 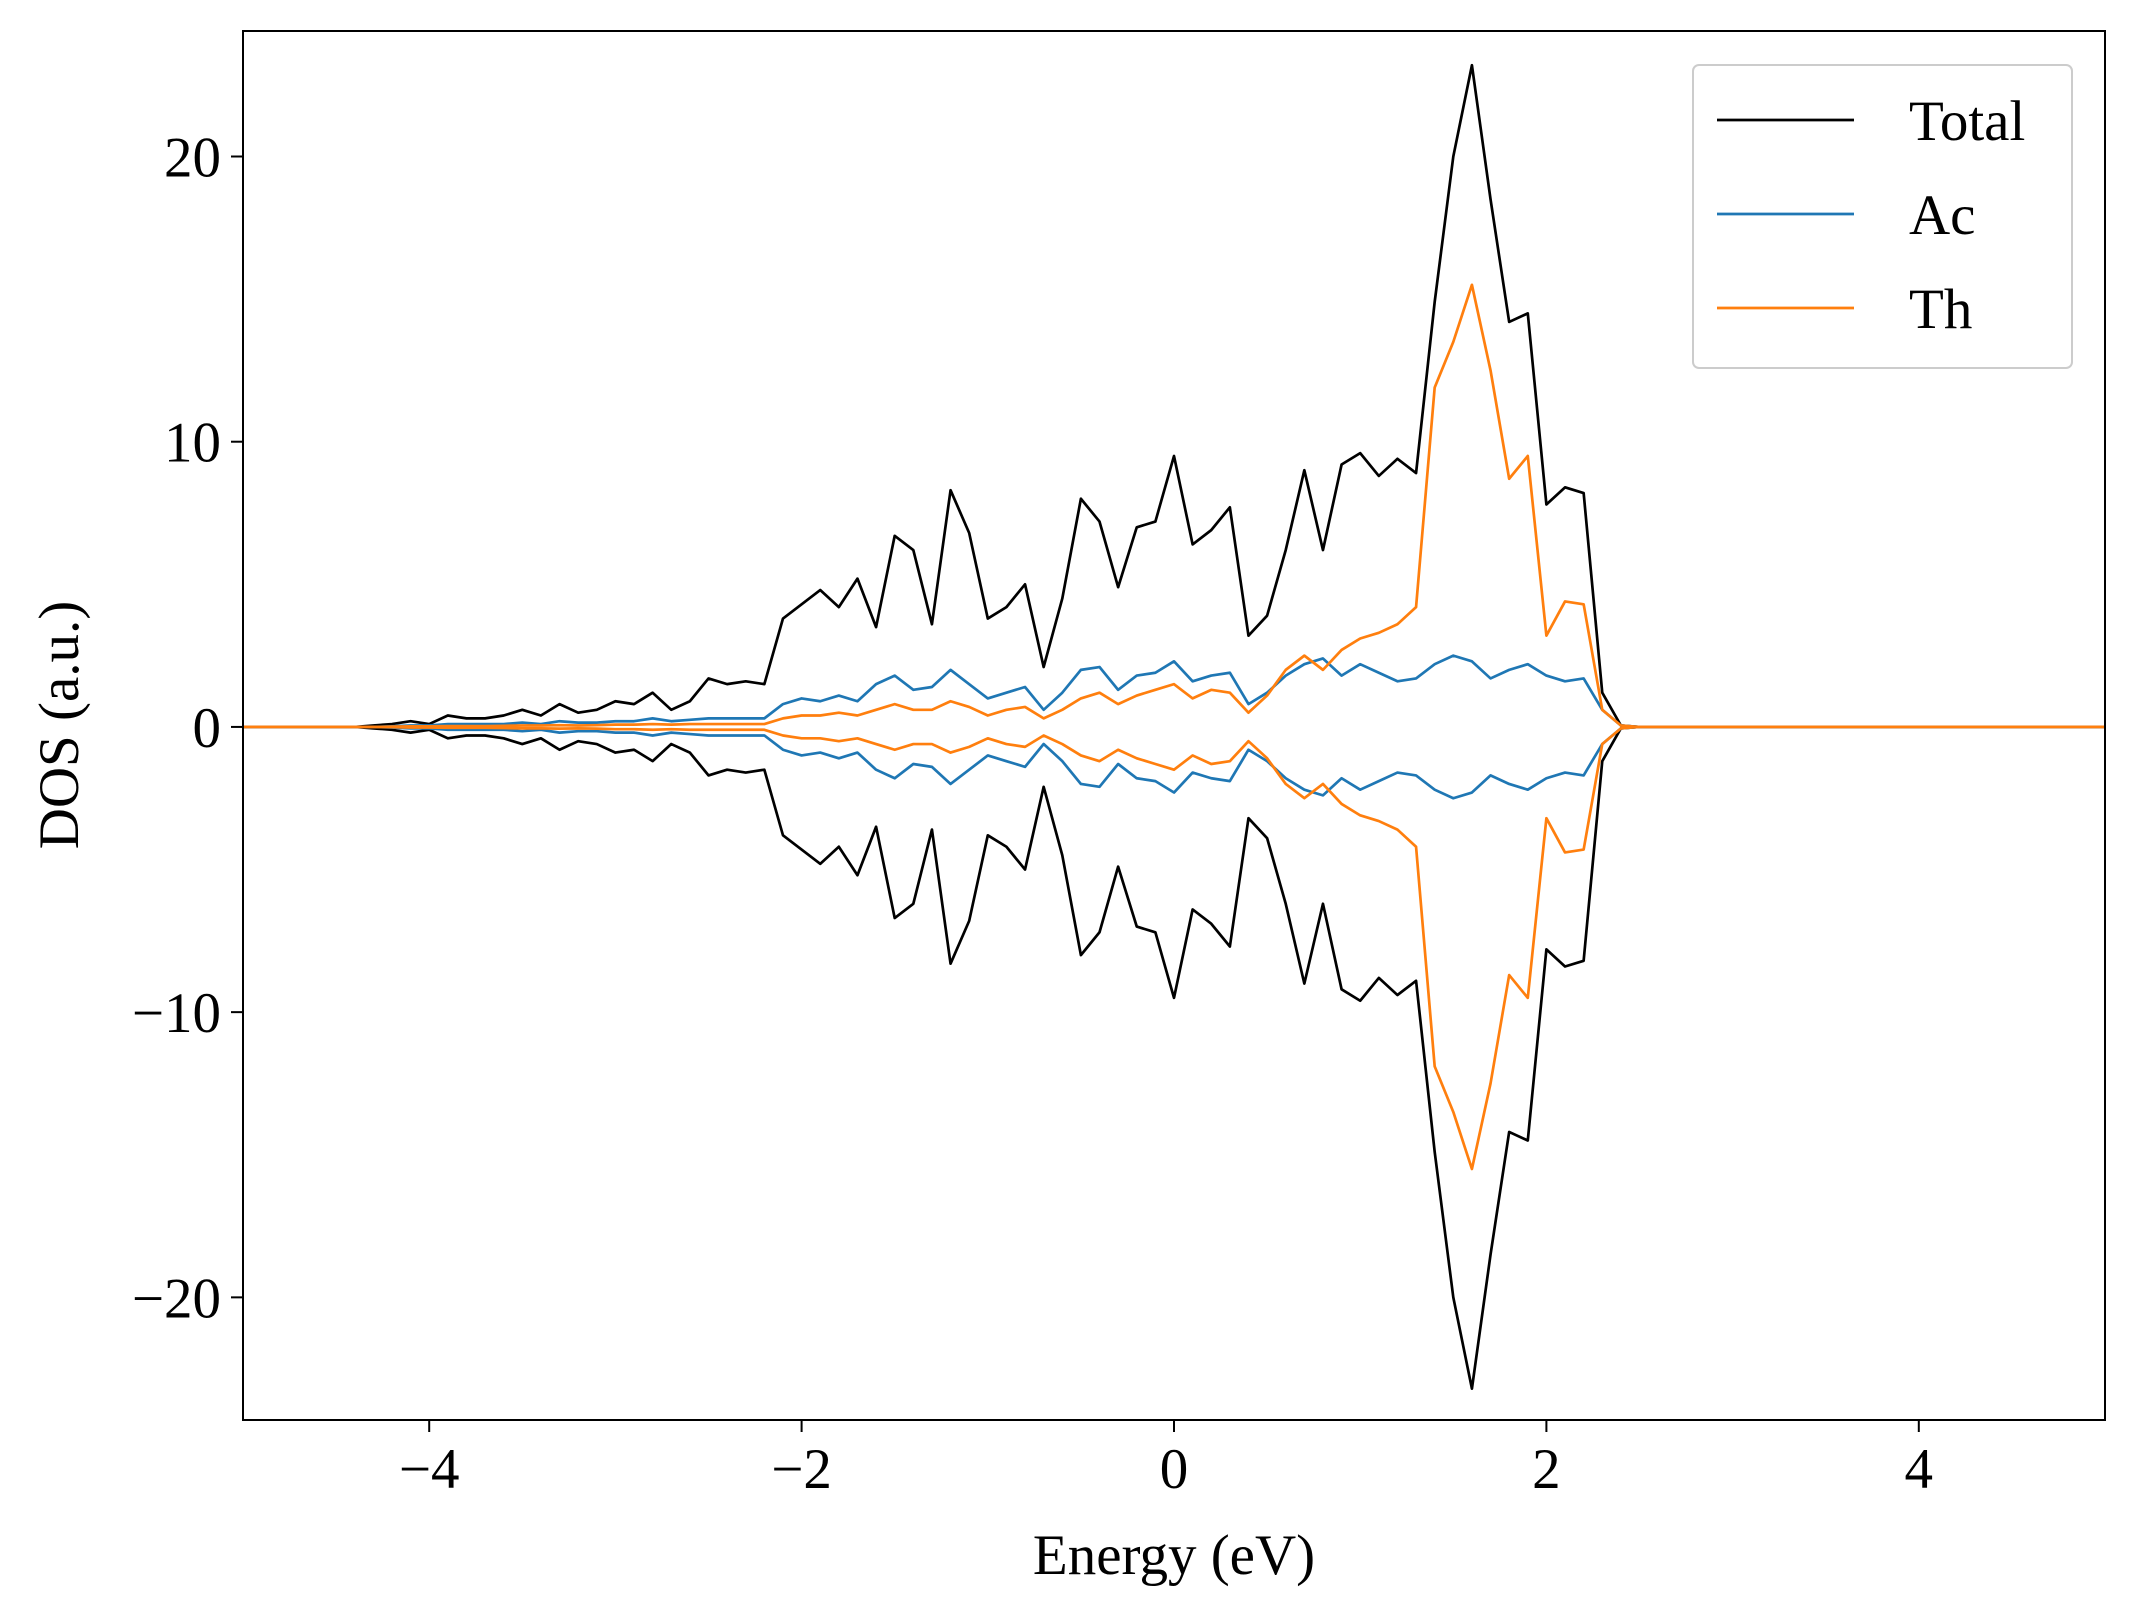 What do you see at coordinates (1940, 309) in the screenshot?
I see `legend-label: Th` at bounding box center [1940, 309].